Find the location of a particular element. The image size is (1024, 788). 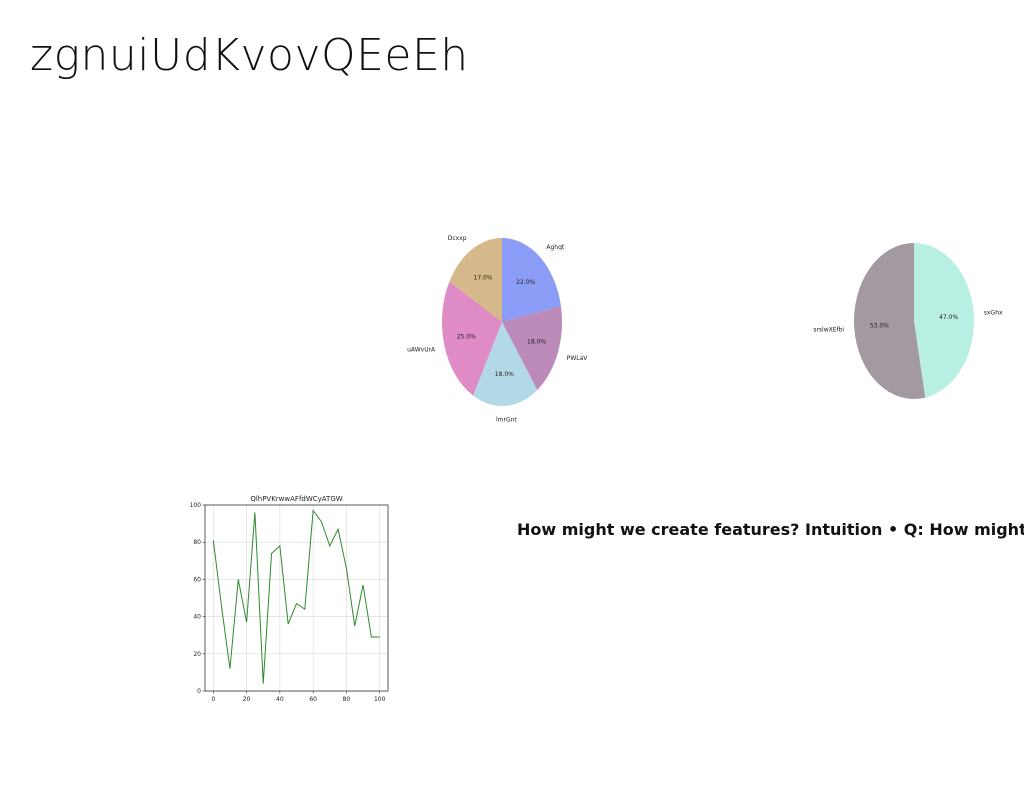

slide-title: zgnuiUdKvovQEeEh is located at coordinates (249, 55).